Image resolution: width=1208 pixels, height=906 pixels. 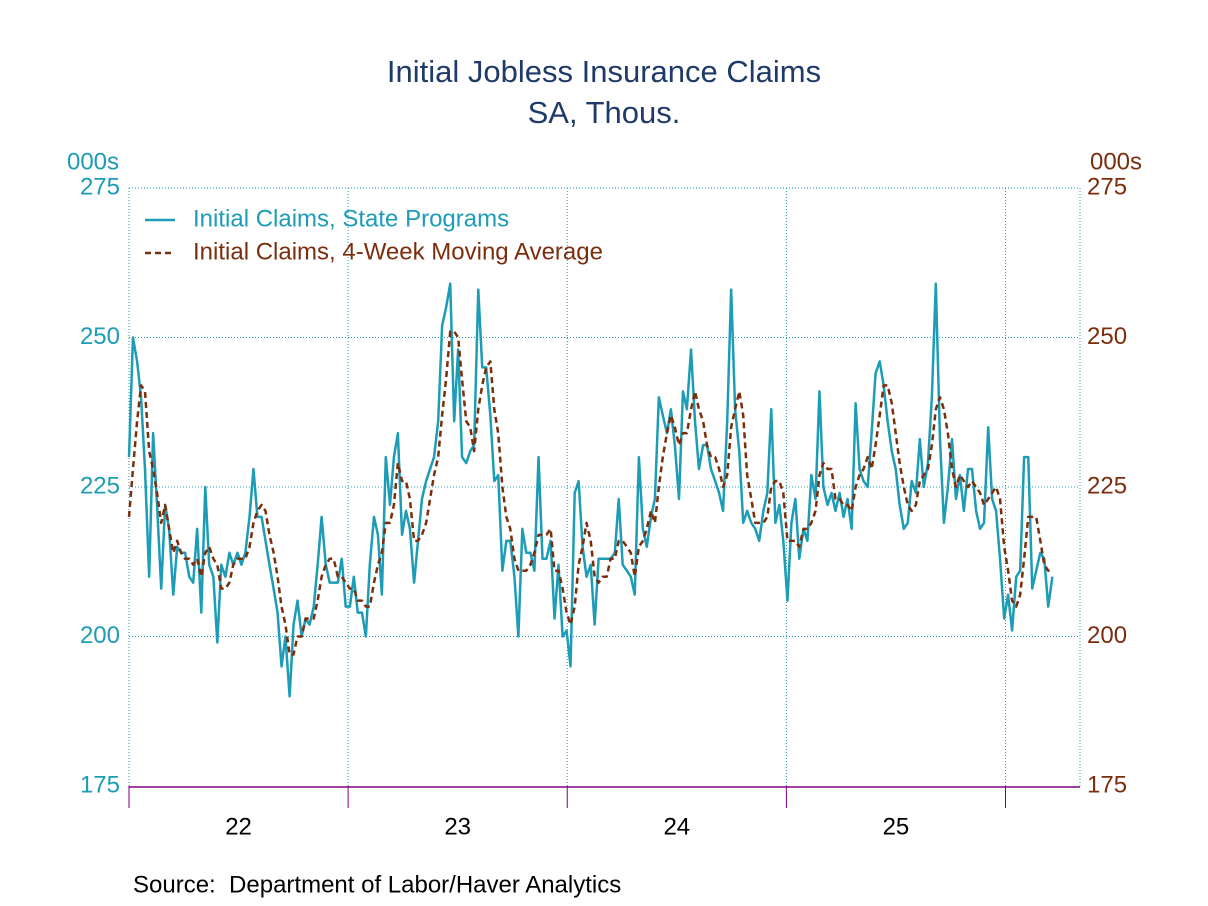 What do you see at coordinates (100, 485) in the screenshot?
I see `y-tick-label: 225` at bounding box center [100, 485].